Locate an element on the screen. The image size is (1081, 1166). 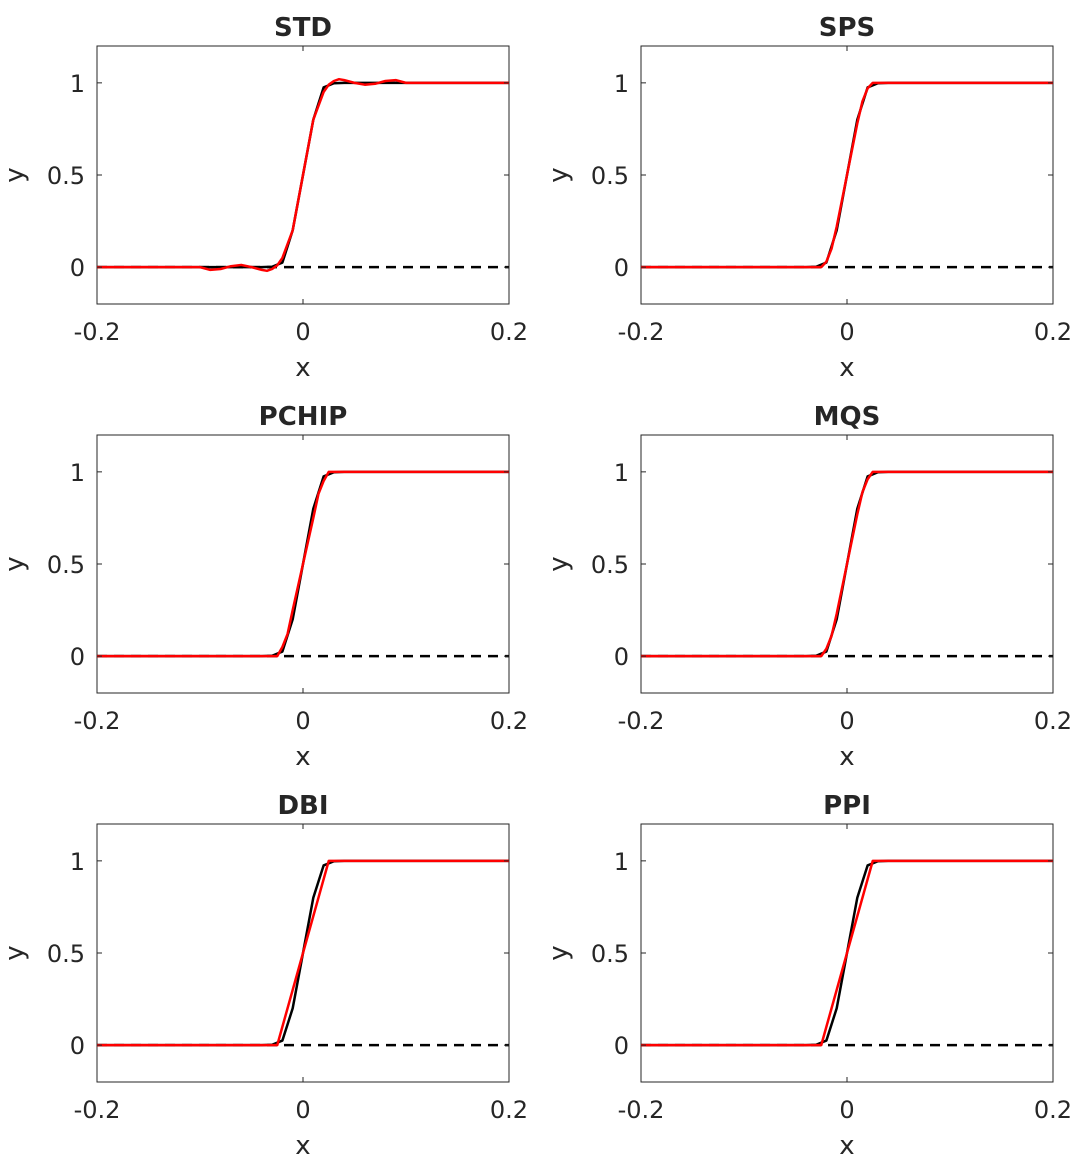
subplot-title: PCHIP is located at coordinates (303, 417).